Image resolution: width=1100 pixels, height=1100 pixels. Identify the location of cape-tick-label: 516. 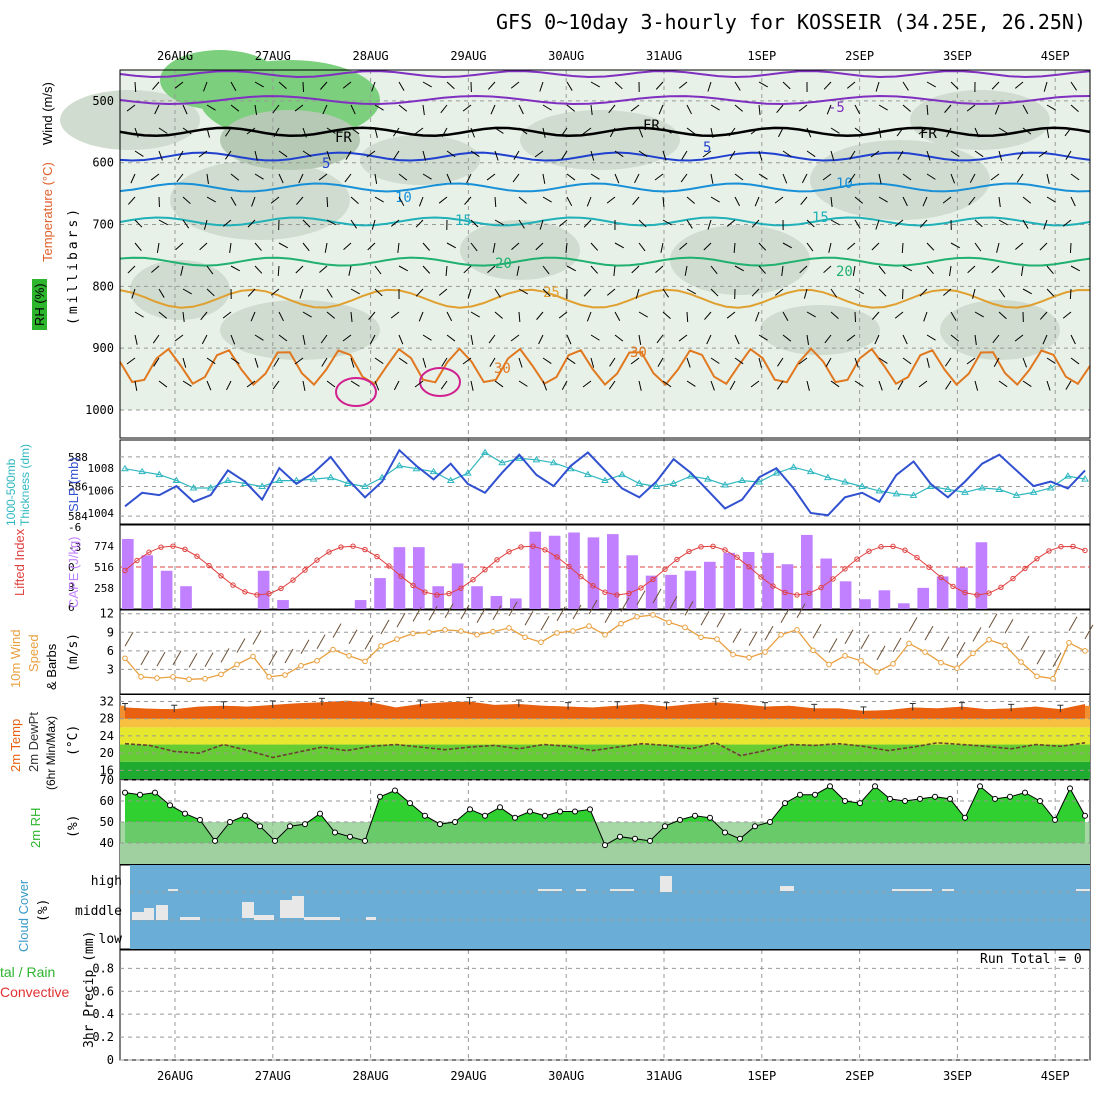
(104, 567).